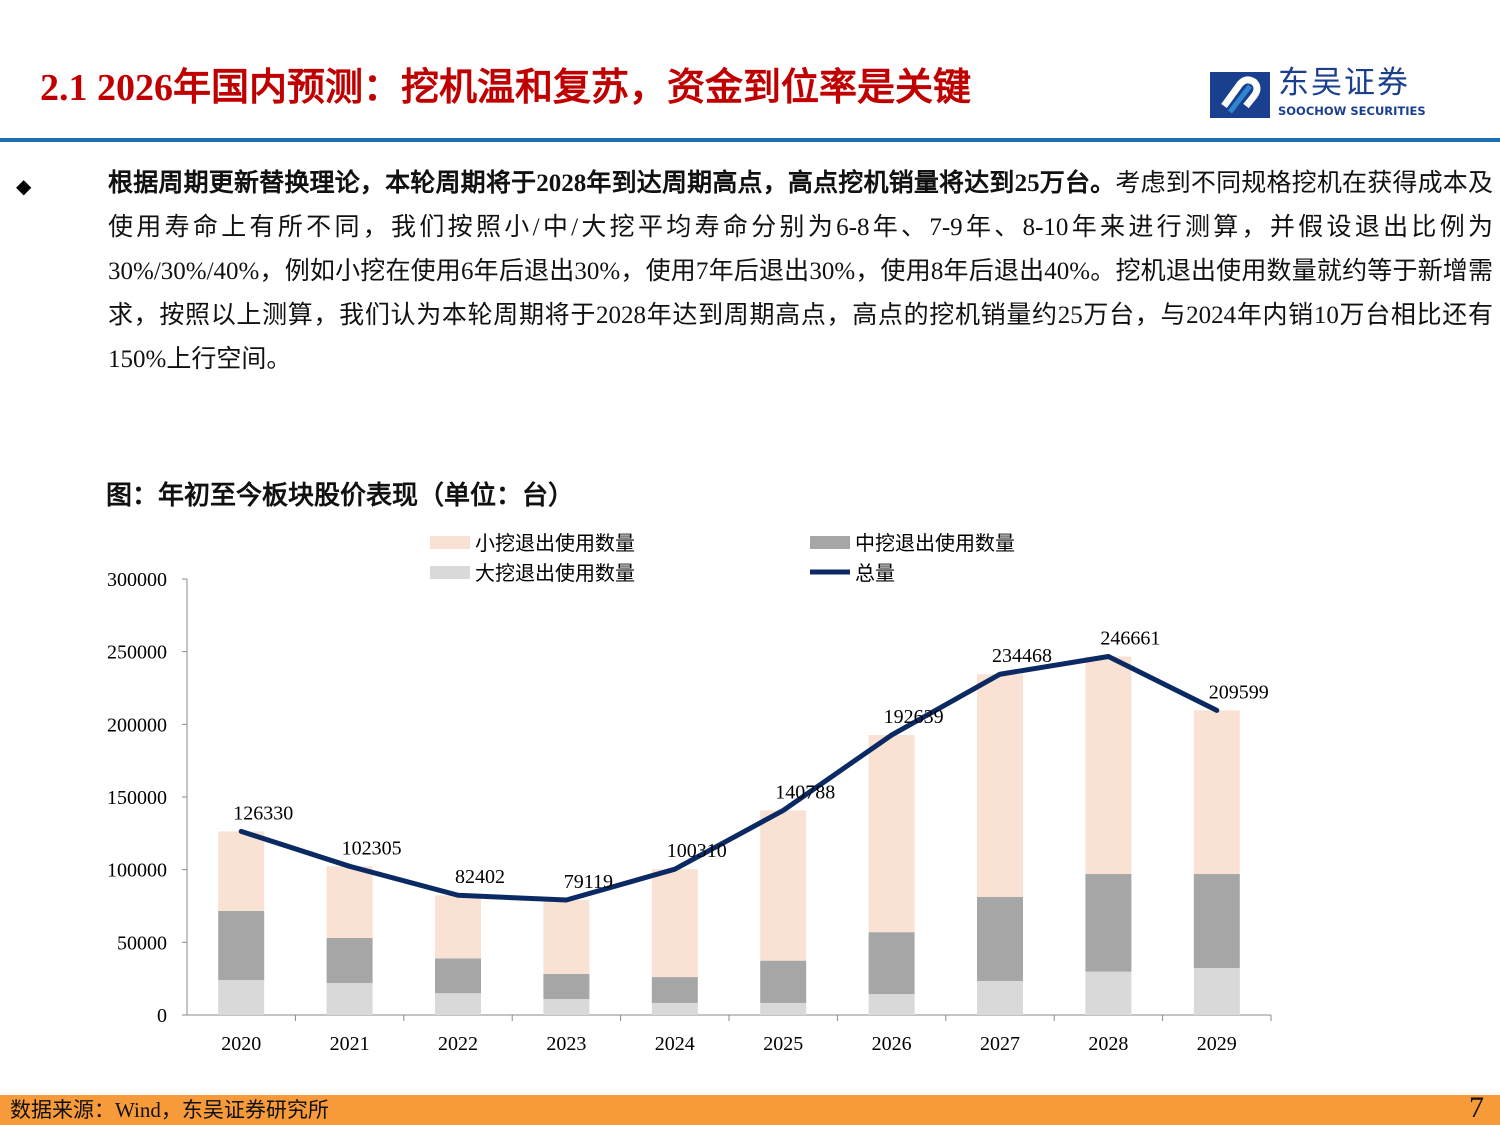 This screenshot has height=1125, width=1500. I want to click on data-source: 数据来源：Wind，东吴证券研究所, so click(169, 1110).